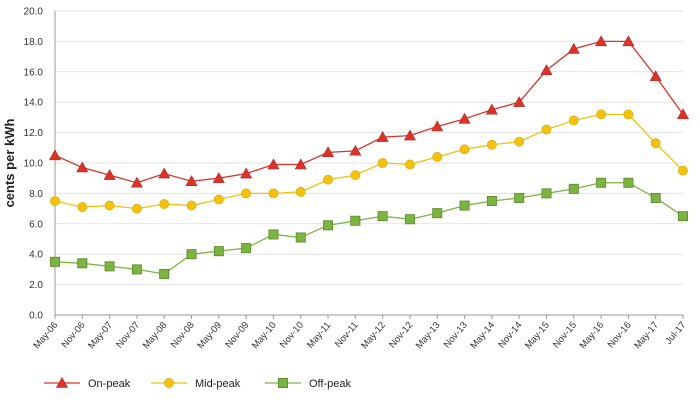 Image resolution: width=700 pixels, height=402 pixels. Describe the element at coordinates (34, 12) in the screenshot. I see `y-tick-label: 20.0` at that location.